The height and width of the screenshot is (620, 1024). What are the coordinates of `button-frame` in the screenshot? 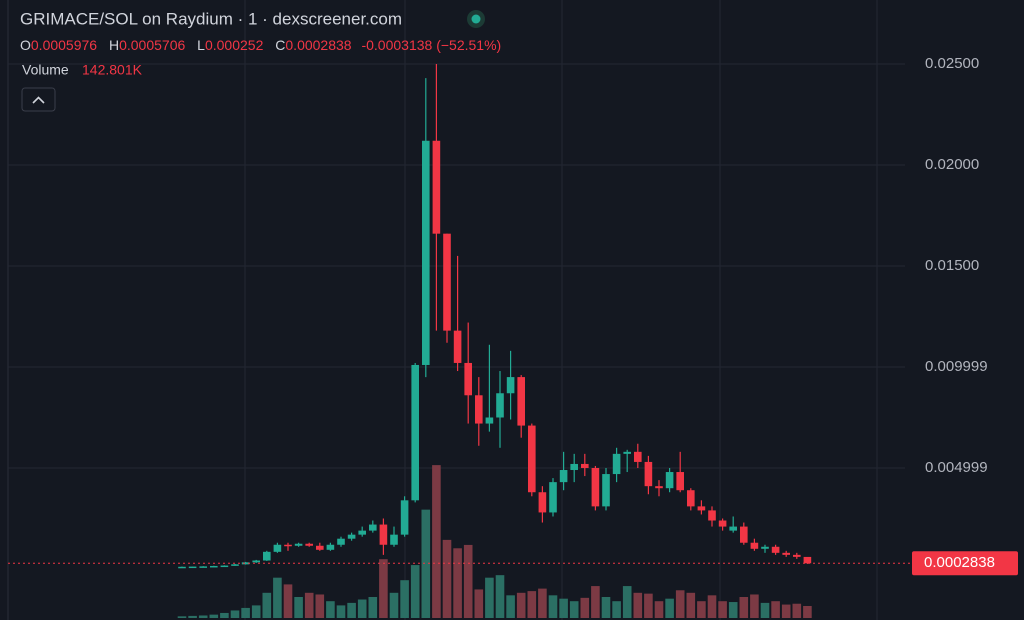 It's located at (38, 99).